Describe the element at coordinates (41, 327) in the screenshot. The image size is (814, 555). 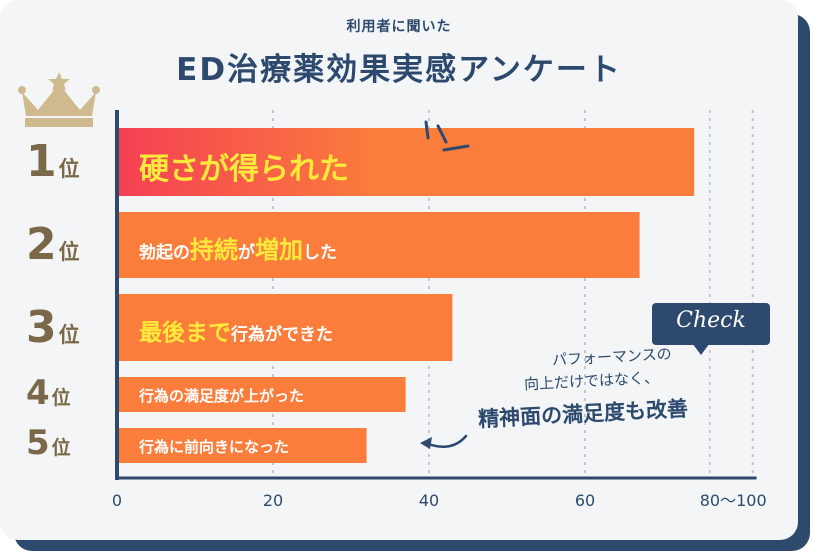
I see `rank-number: 3` at that location.